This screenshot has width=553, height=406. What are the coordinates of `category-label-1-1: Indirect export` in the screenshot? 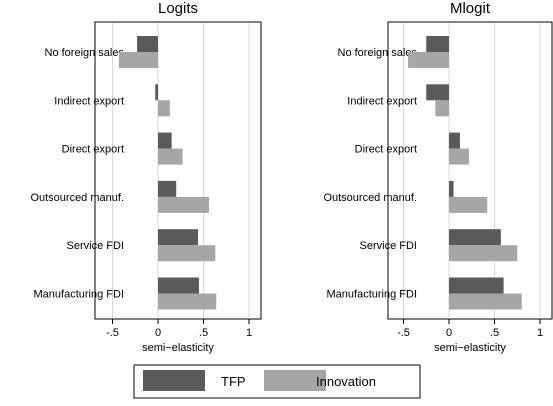 It's located at (89, 101).